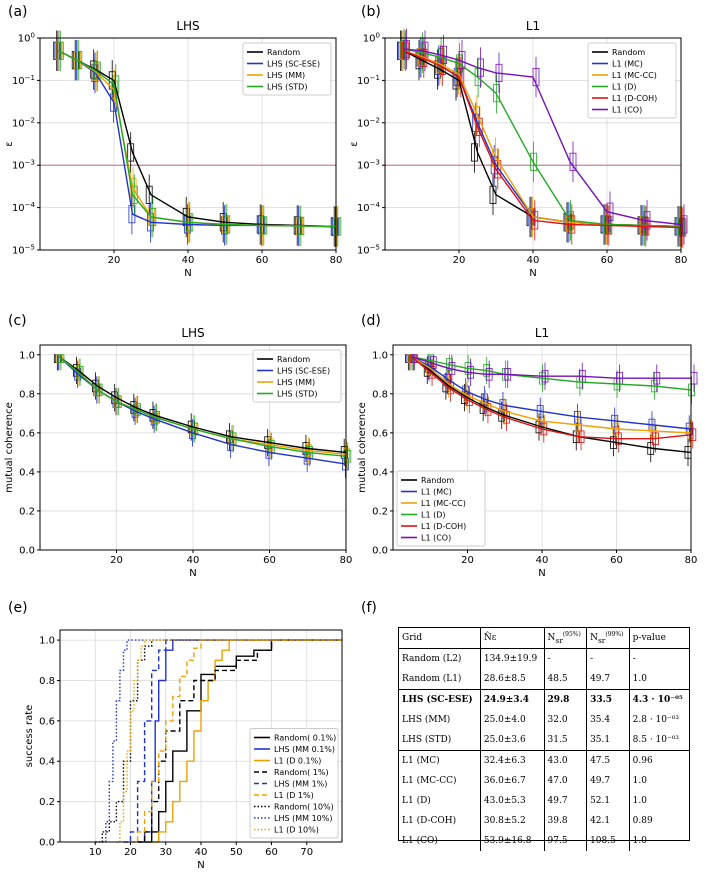 The width and height of the screenshot is (706, 873). What do you see at coordinates (440, 699) in the screenshot?
I see `table-cell: LHS (SC-ESE)` at bounding box center [440, 699].